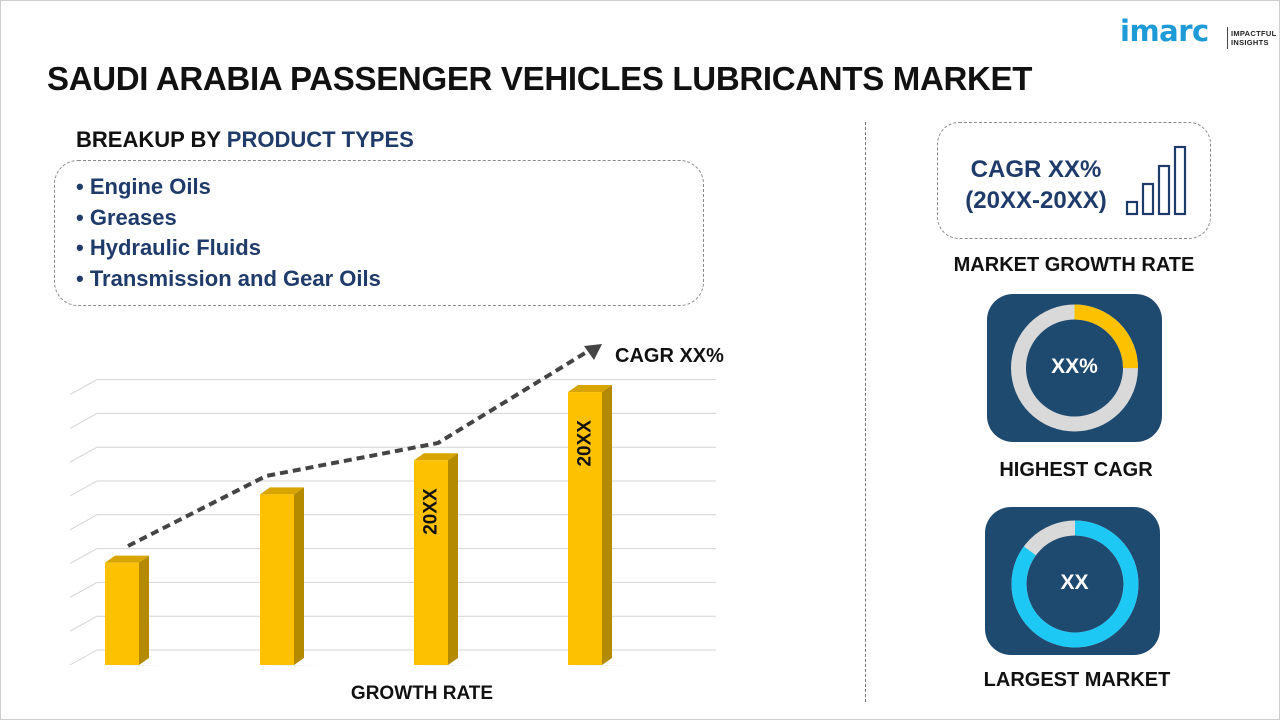  What do you see at coordinates (1036, 200) in the screenshot?
I see `cagr-line2: (20XX-20XX)` at bounding box center [1036, 200].